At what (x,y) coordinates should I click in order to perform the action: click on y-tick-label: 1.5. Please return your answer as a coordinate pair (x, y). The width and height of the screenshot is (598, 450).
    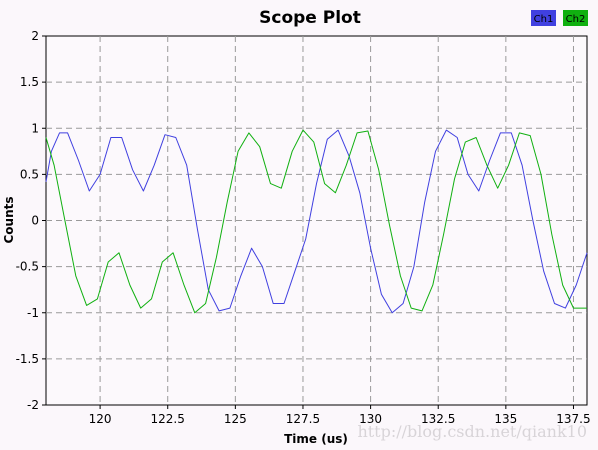
    Looking at the image, I should click on (29, 82).